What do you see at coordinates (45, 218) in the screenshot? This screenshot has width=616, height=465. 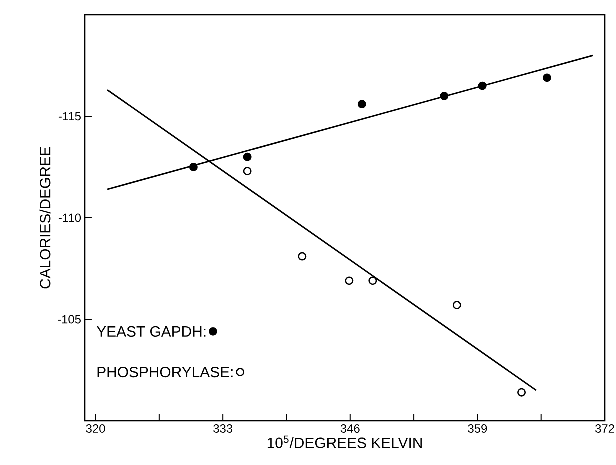 I see `y-axis-title: CALORIES/DEGREE` at bounding box center [45, 218].